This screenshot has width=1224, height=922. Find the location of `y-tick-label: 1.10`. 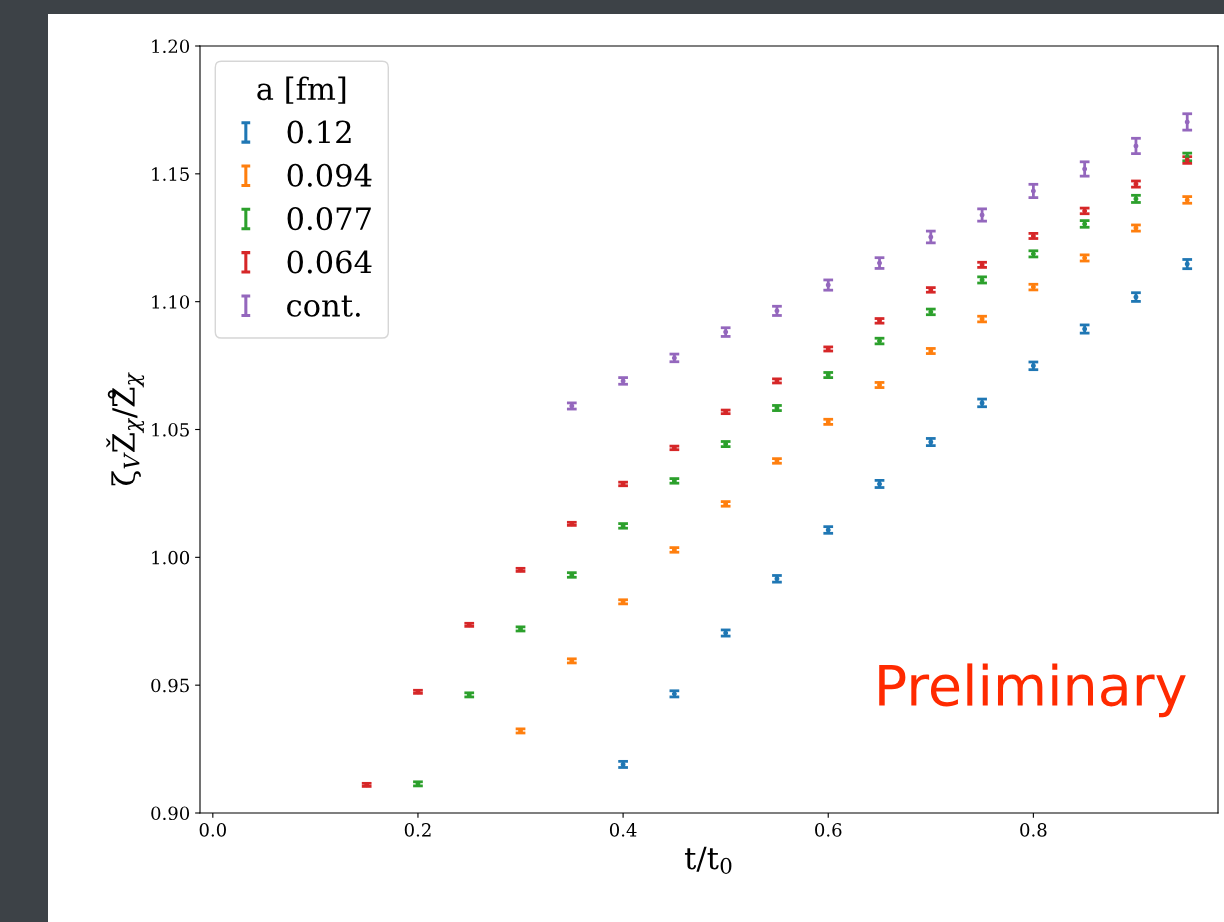

y-tick-label: 1.10 is located at coordinates (171, 302).